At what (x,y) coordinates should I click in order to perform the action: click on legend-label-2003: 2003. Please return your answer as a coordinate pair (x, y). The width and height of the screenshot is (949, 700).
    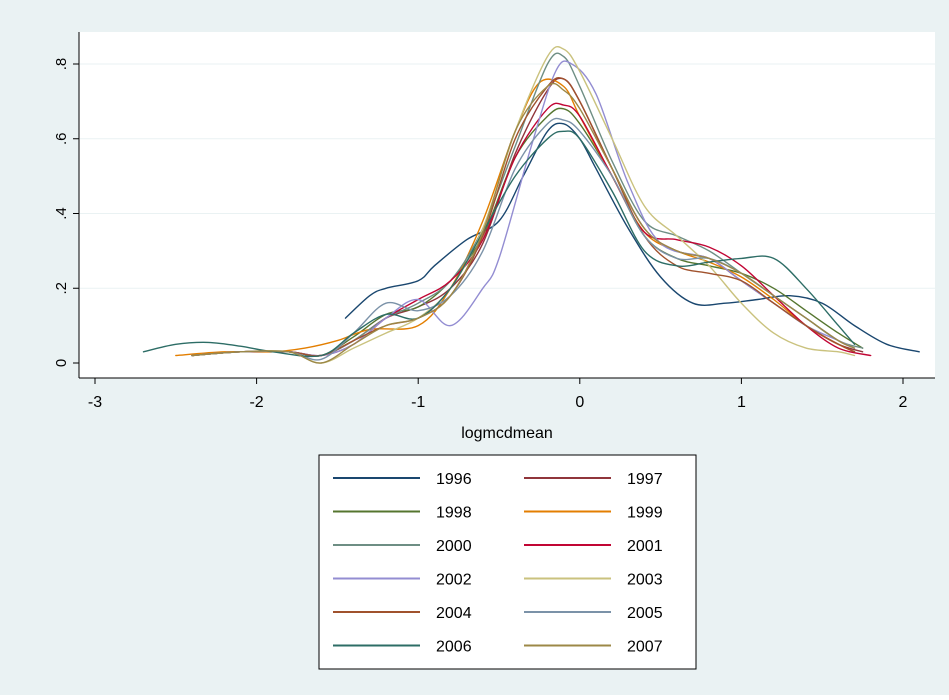
    Looking at the image, I should click on (645, 580).